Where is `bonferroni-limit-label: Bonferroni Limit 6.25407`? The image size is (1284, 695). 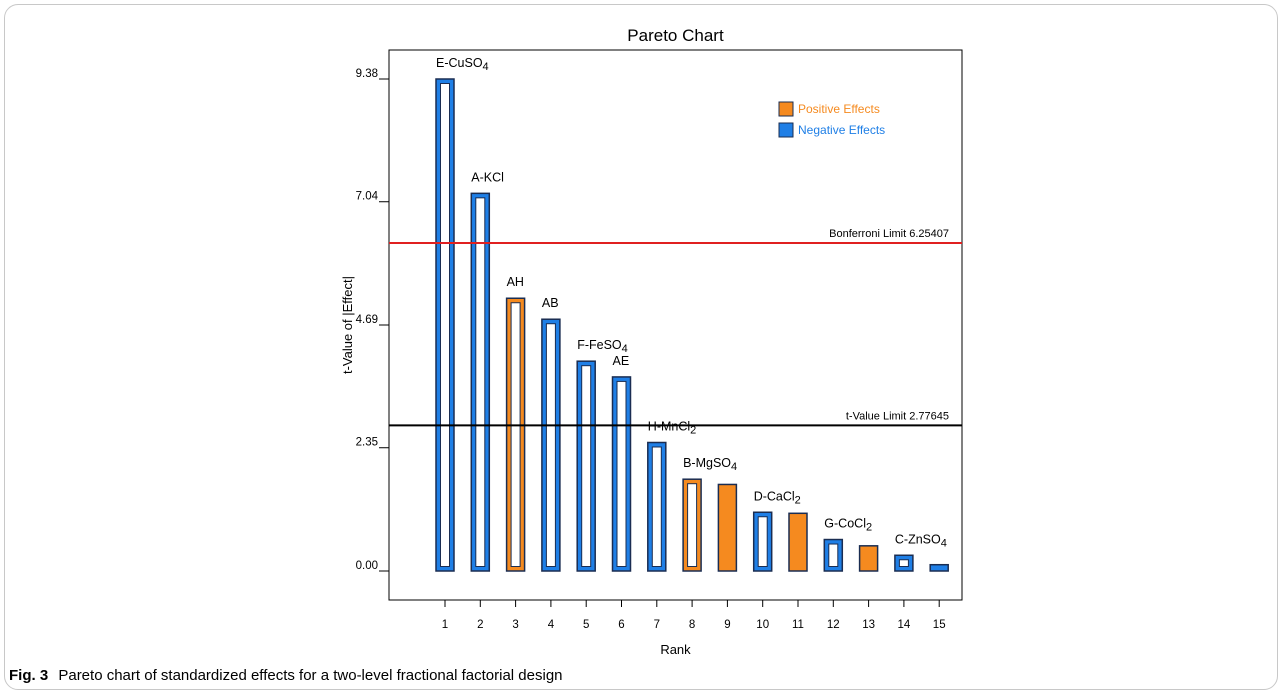 bonferroni-limit-label: Bonferroni Limit 6.25407 is located at coordinates (889, 234).